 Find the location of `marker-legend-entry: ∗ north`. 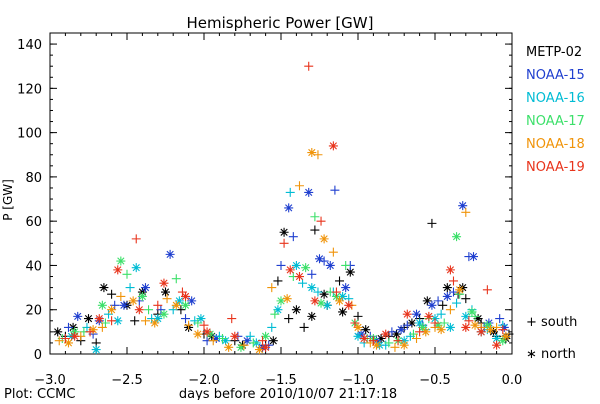

marker-legend-entry: ∗ north is located at coordinates (551, 354).